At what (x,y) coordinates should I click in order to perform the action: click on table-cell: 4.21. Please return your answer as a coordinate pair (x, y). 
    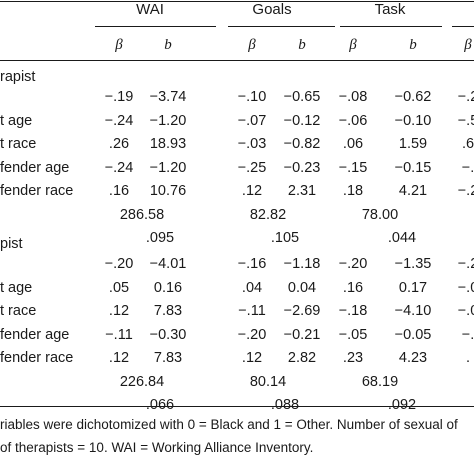
    Looking at the image, I should click on (413, 191).